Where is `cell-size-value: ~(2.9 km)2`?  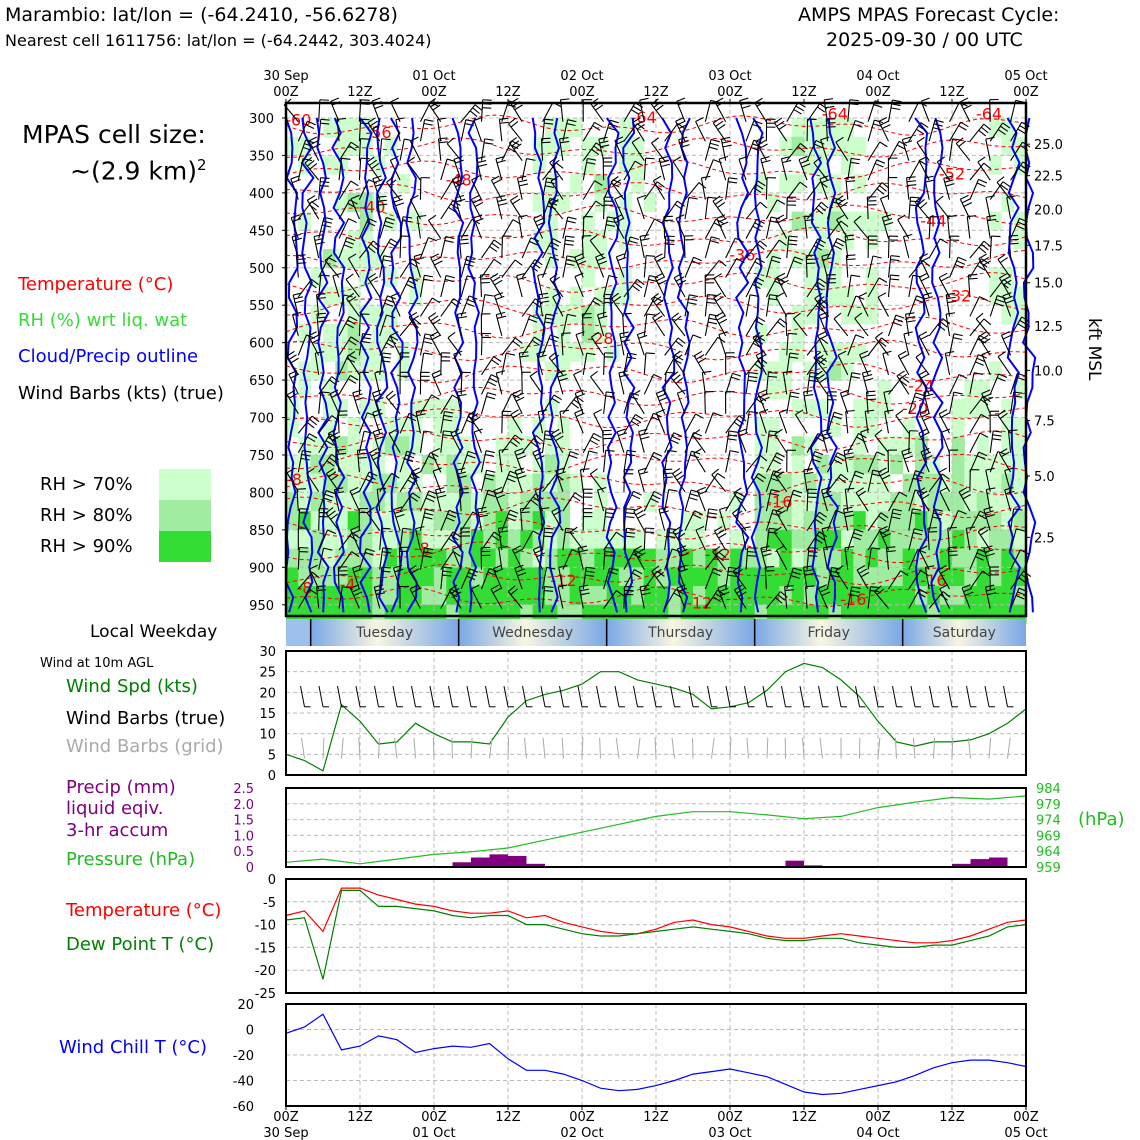
cell-size-value: ~(2.9 km)2 is located at coordinates (138, 170).